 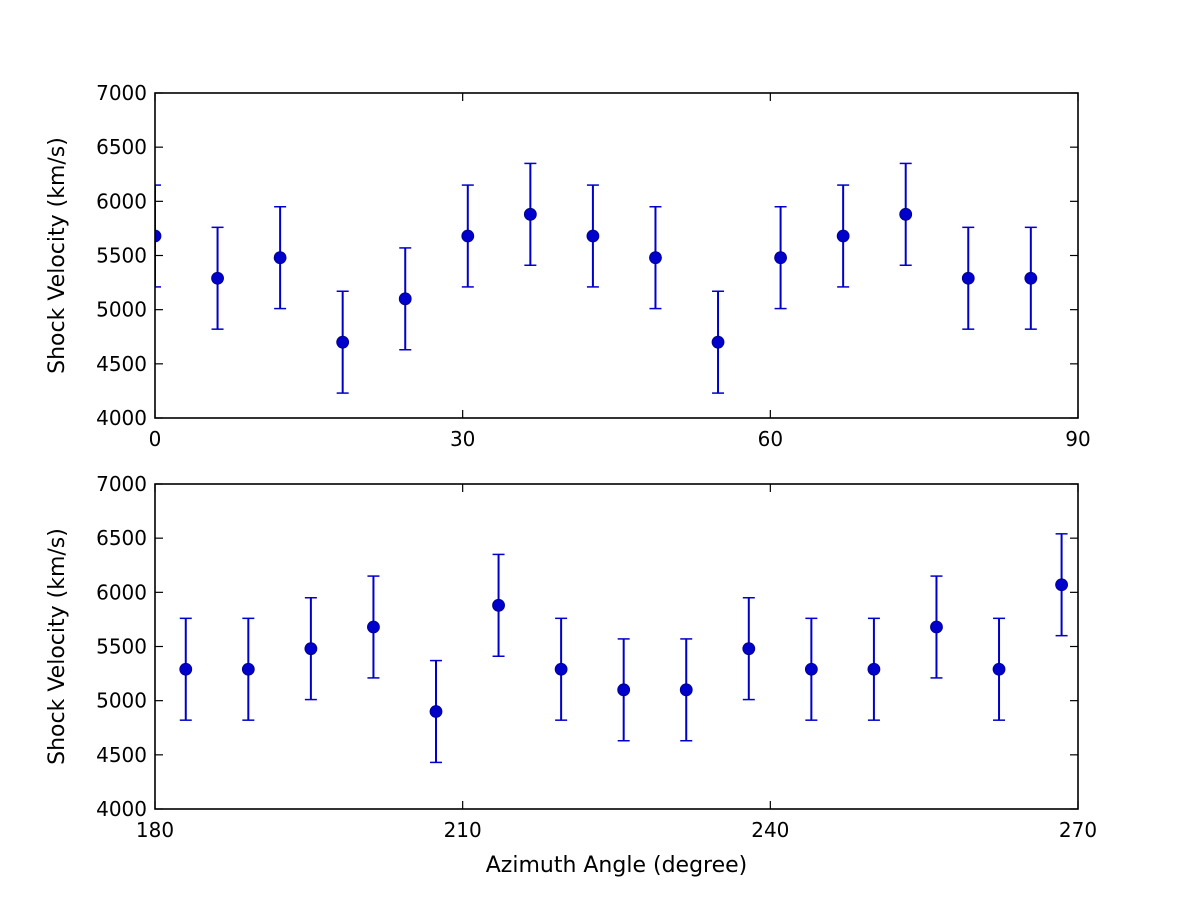 What do you see at coordinates (463, 830) in the screenshot?
I see `bottom-x-tick-label: 210` at bounding box center [463, 830].